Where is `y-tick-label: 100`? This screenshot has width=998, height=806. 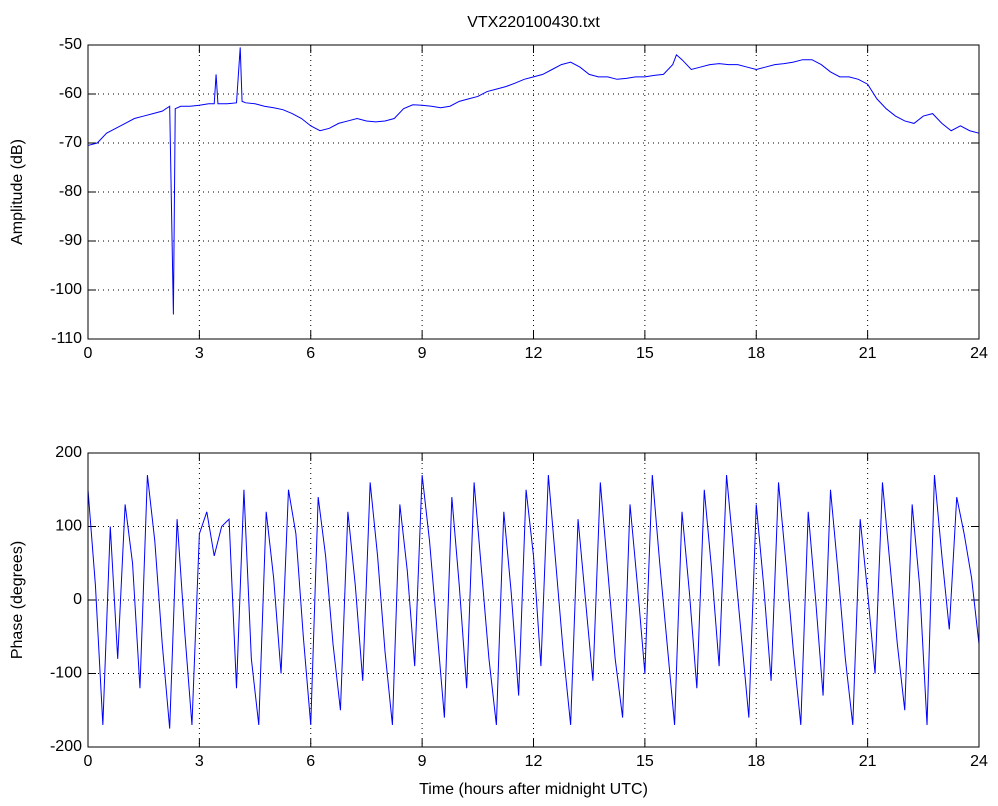
y-tick-label: 100 is located at coordinates (68, 526).